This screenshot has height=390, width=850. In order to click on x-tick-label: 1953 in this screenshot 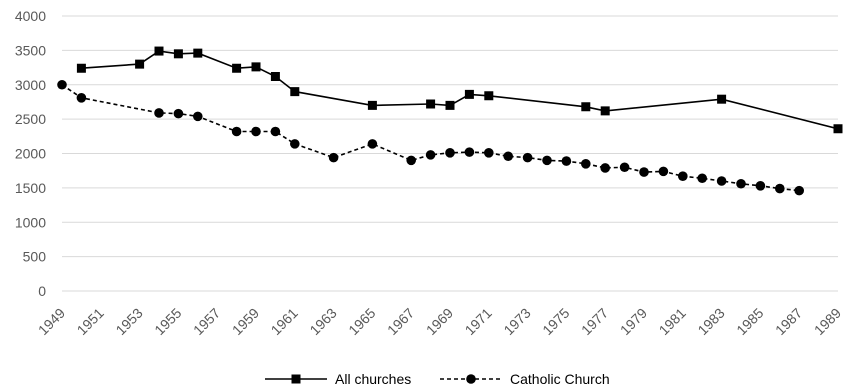, I will do `click(128, 321)`.